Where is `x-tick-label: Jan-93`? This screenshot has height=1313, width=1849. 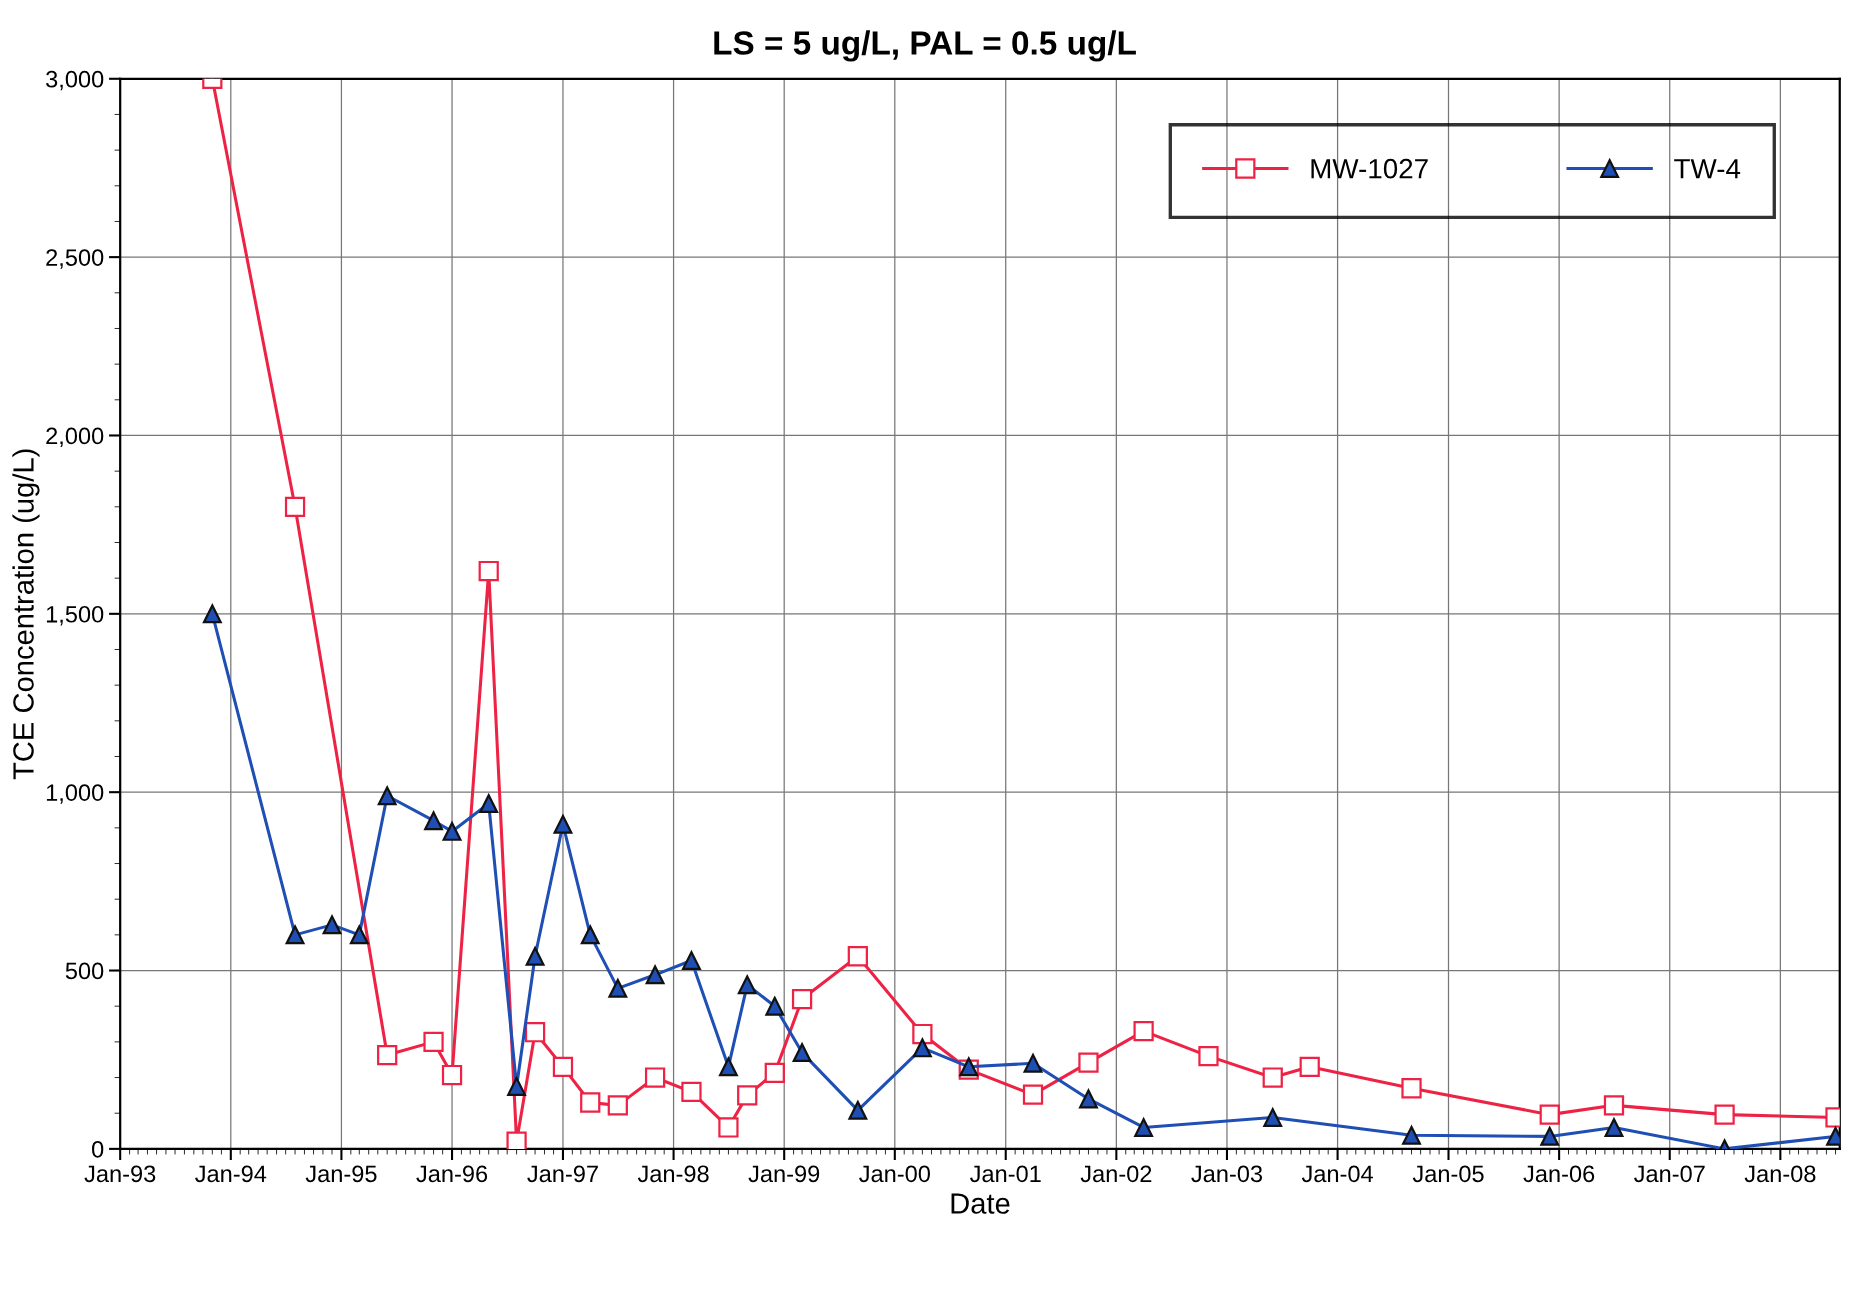
x-tick-label: Jan-93 is located at coordinates (120, 1174).